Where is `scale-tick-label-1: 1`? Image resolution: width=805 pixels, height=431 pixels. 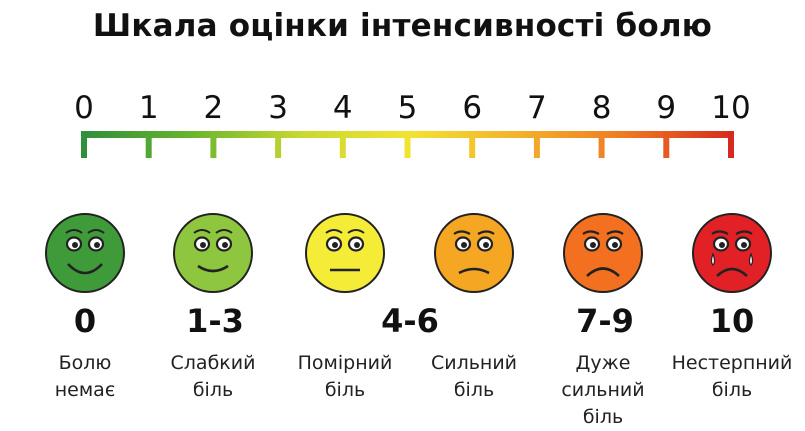
scale-tick-label-1: 1 is located at coordinates (148, 108).